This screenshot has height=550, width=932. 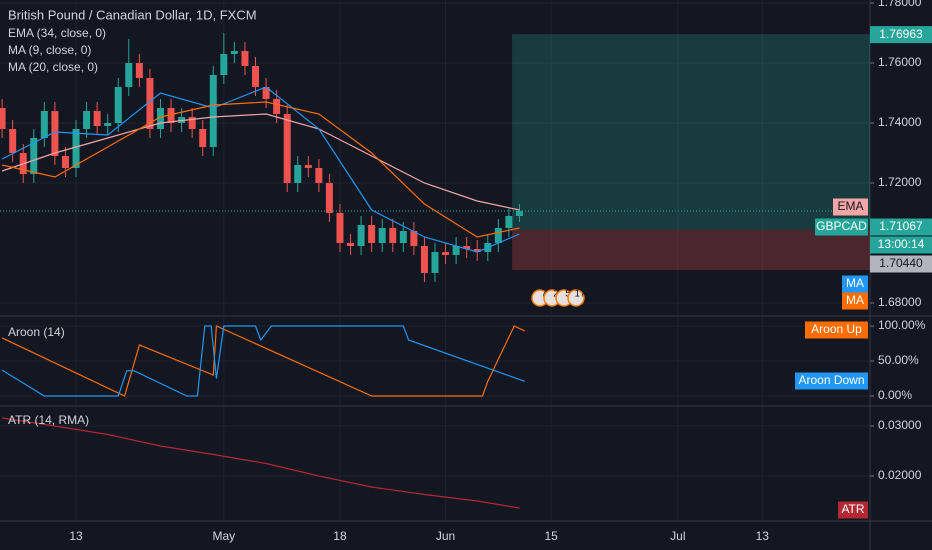 I want to click on event-count: 17, so click(x=580, y=294).